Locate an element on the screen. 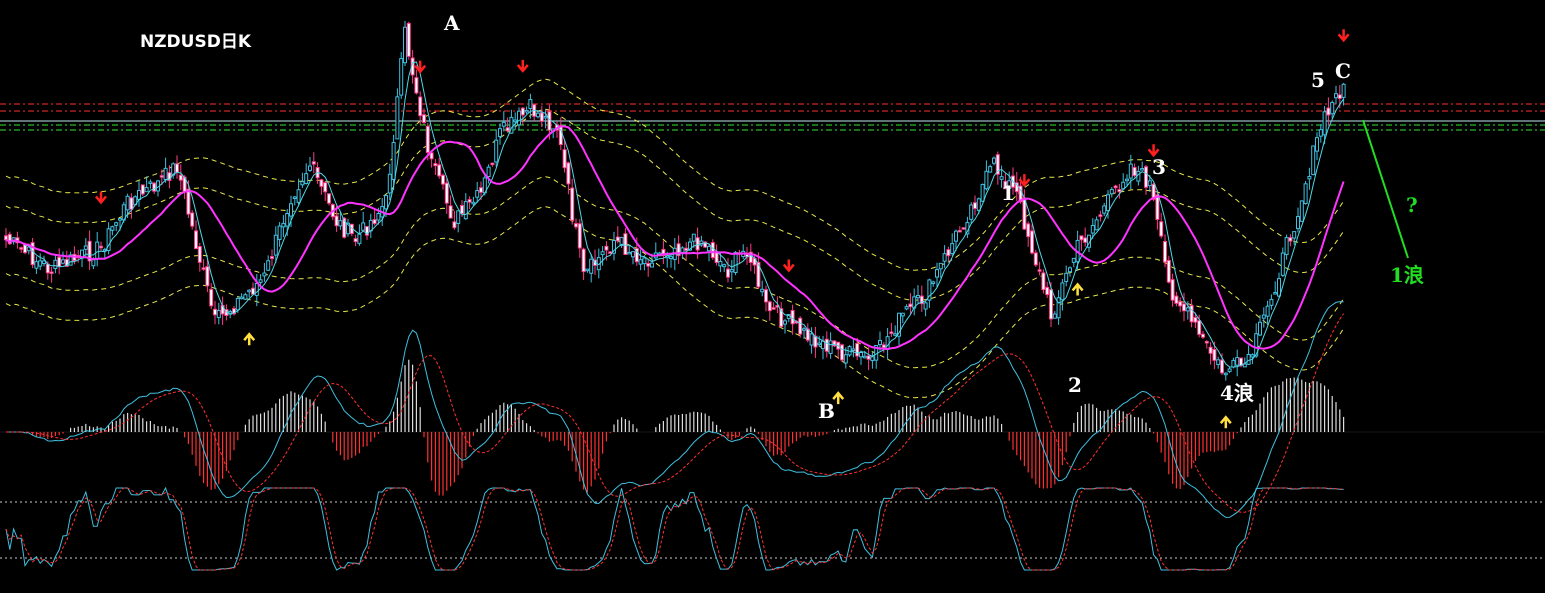 The height and width of the screenshot is (593, 1545). wave-label-3: 3 is located at coordinates (1159, 167).